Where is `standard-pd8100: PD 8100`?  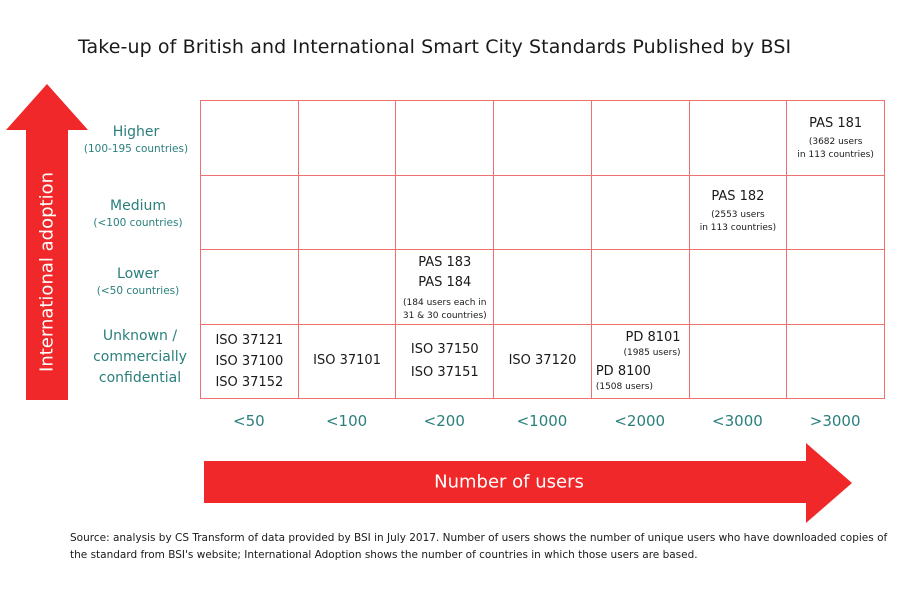 standard-pd8100: PD 8100 is located at coordinates (623, 371).